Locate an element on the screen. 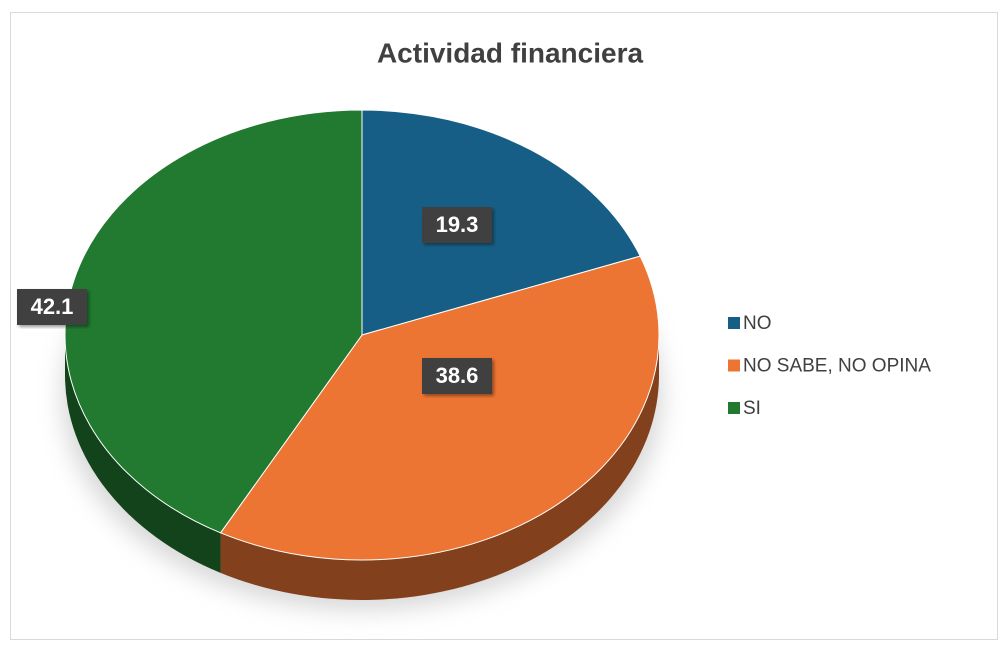  data-label: 42.1 is located at coordinates (52, 306).